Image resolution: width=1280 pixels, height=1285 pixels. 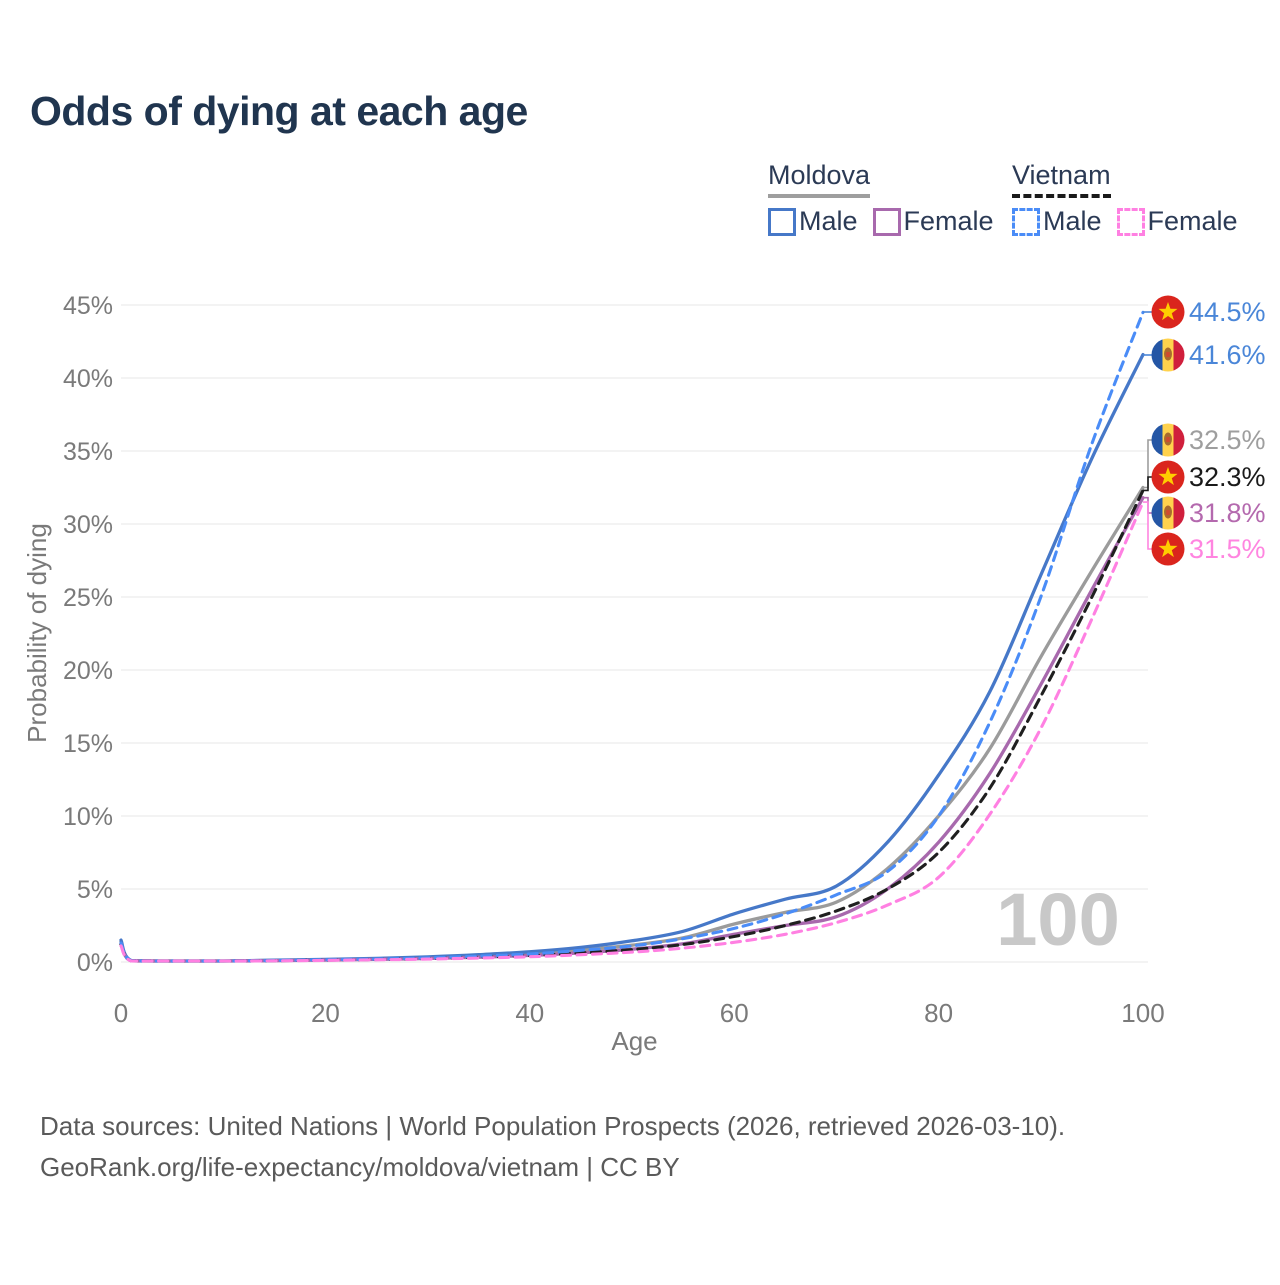 I want to click on legend-item-vietnam-female: Female, so click(x=1177, y=221).